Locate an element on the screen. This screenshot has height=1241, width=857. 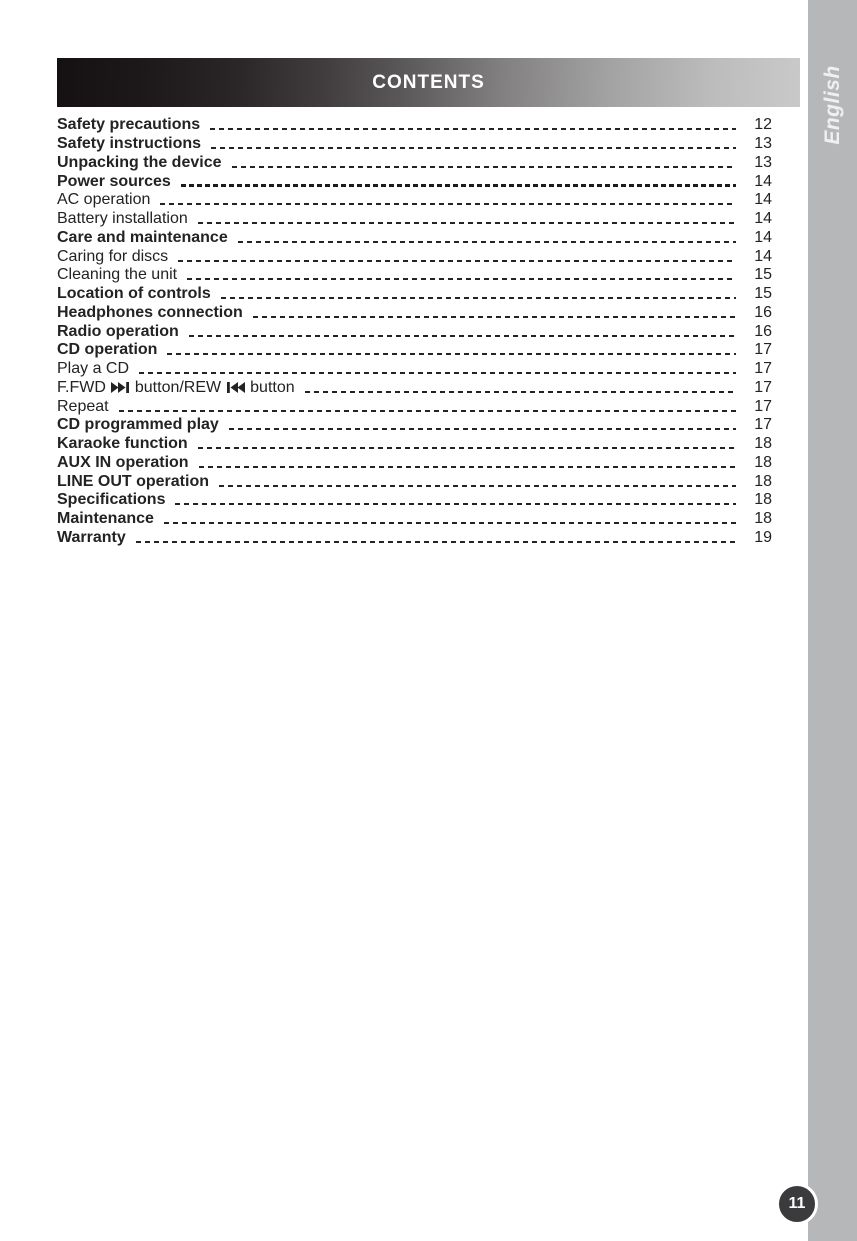
toc-entry-label: CD operation is located at coordinates (107, 350).